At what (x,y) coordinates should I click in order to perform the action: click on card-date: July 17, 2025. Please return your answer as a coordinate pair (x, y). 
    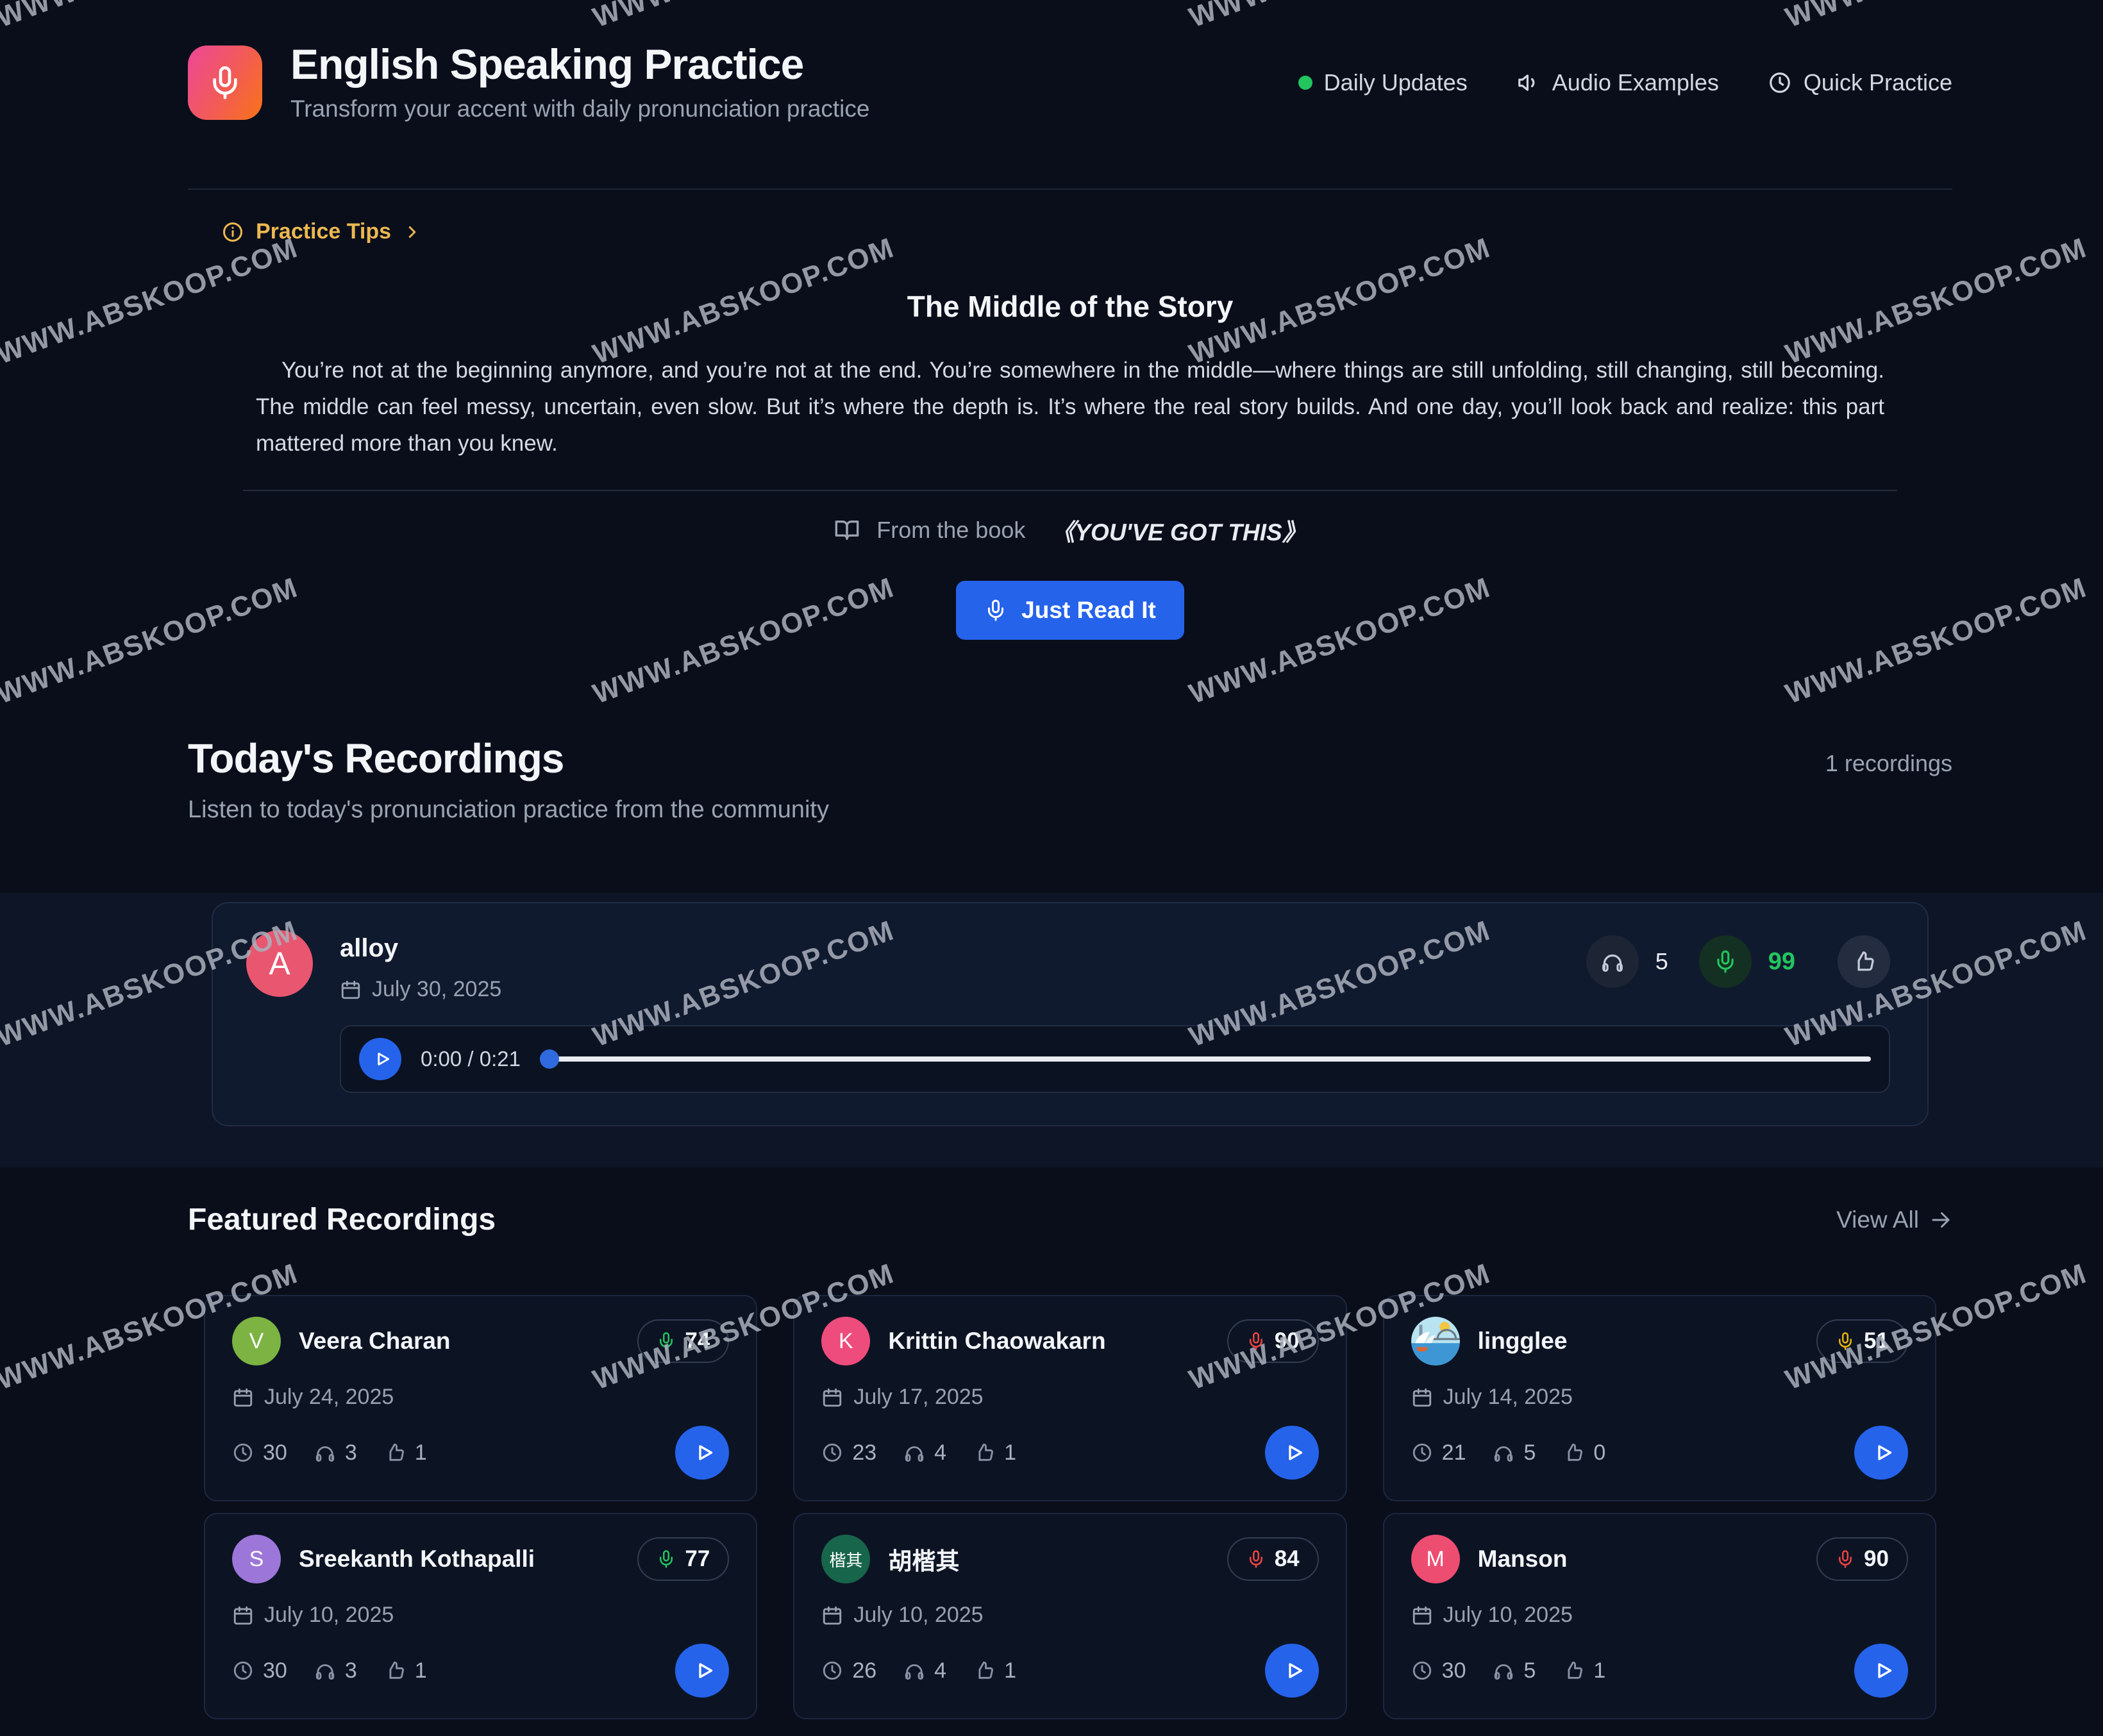
    Looking at the image, I should click on (918, 1397).